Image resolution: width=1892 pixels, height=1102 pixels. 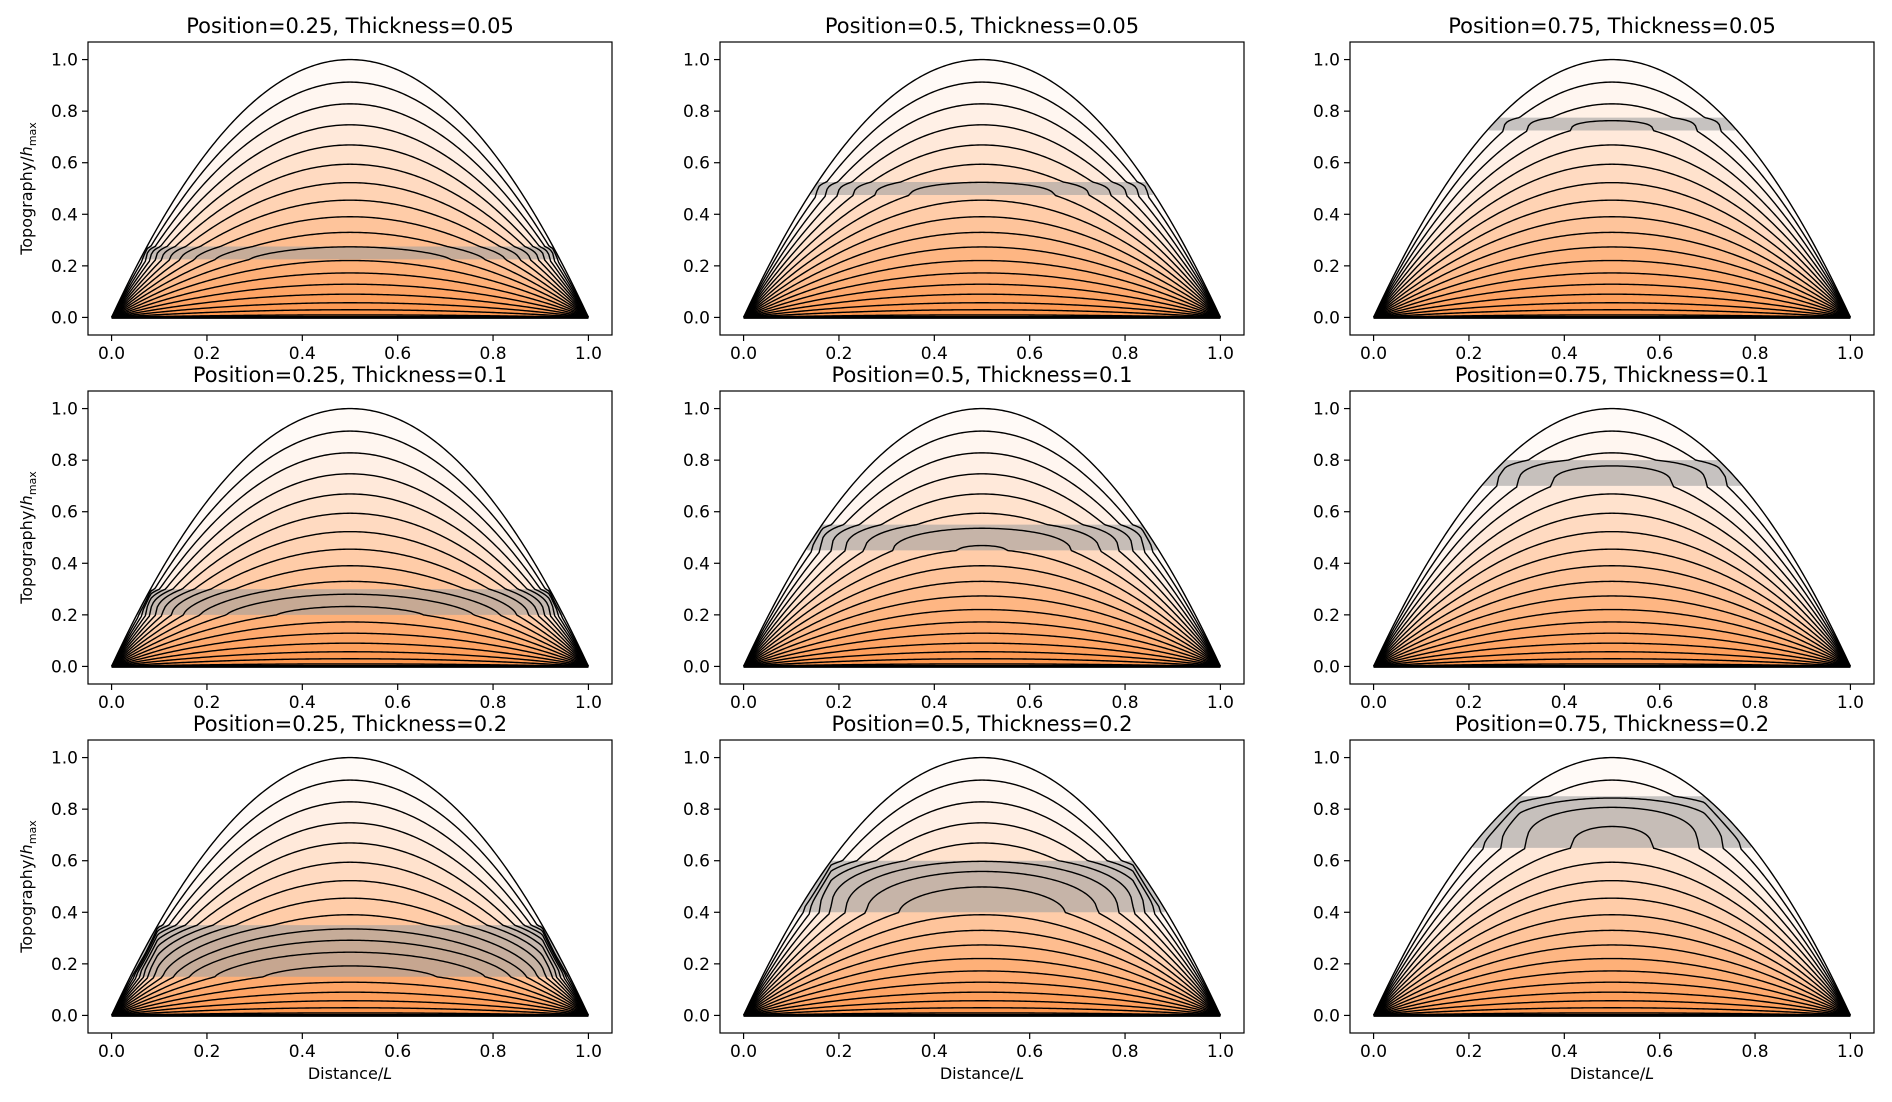 I want to click on subplot-title: Position=0.5, Thickness=0.1, so click(x=982, y=375).